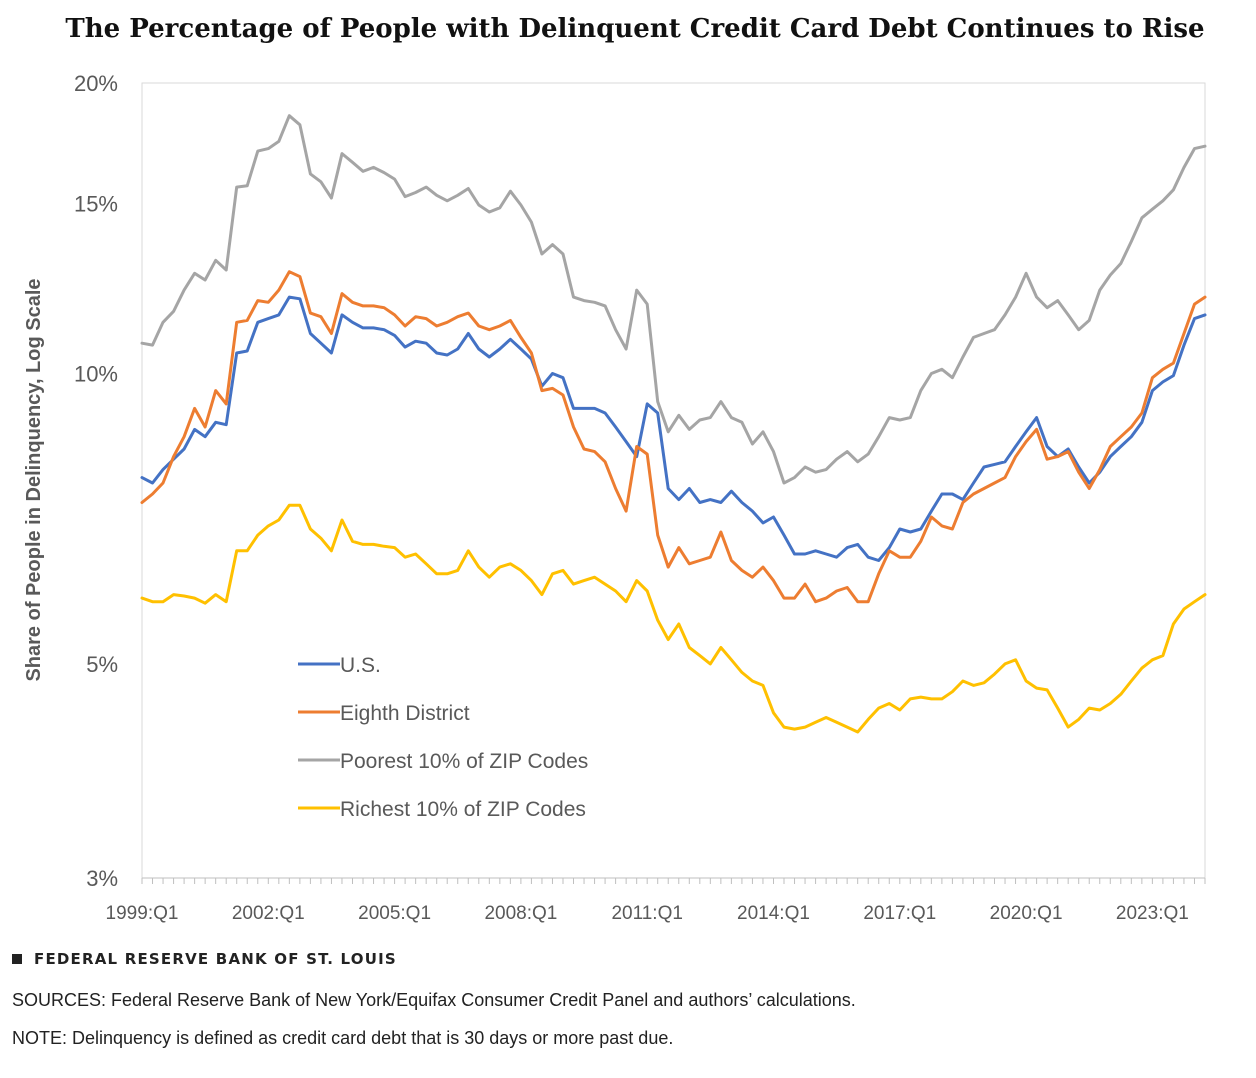  I want to click on legend-label: Richest 10% of ZIP Codes, so click(463, 809).